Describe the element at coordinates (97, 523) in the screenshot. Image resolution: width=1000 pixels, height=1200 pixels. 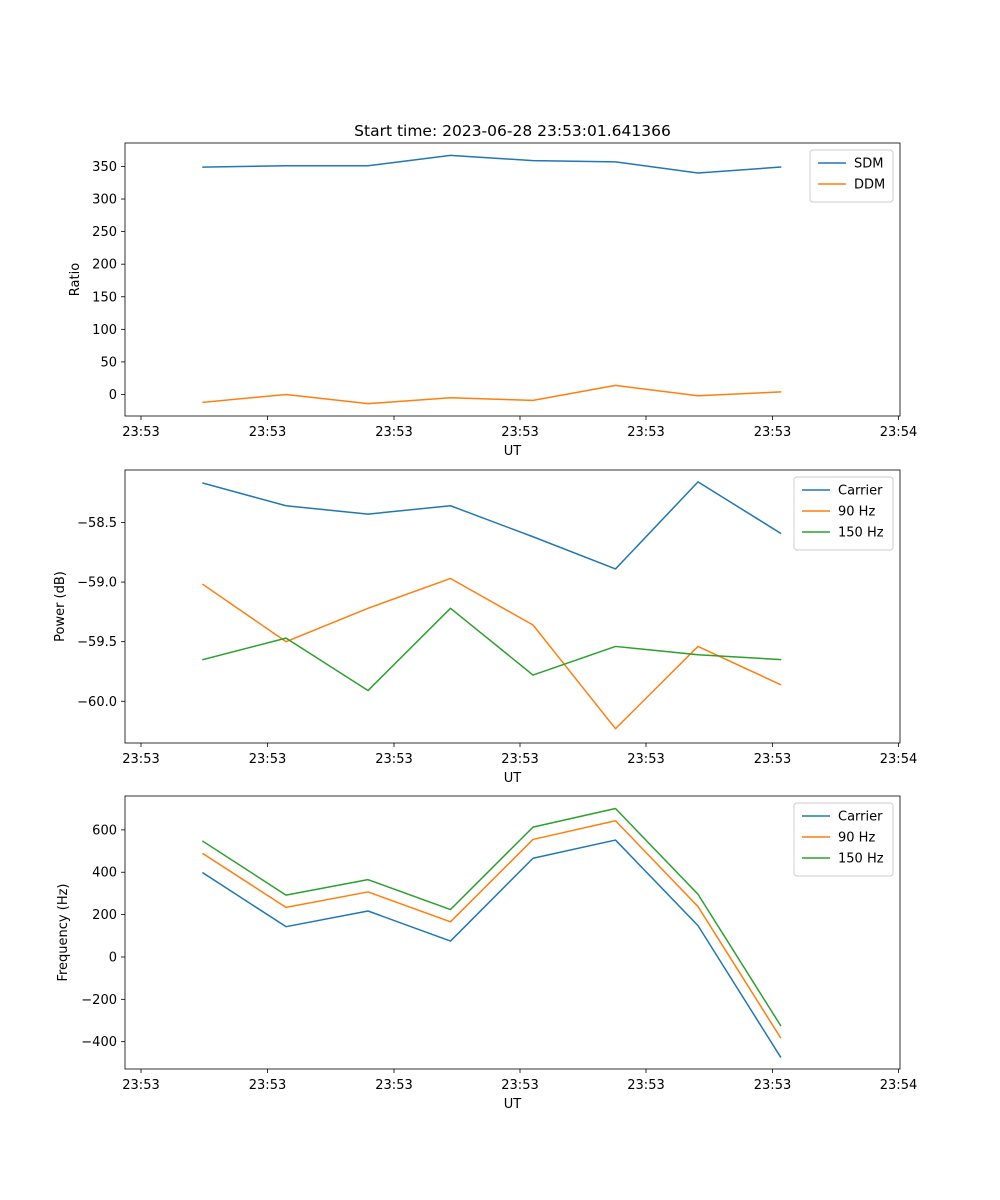
I see `y-tick-label: −58.5` at that location.